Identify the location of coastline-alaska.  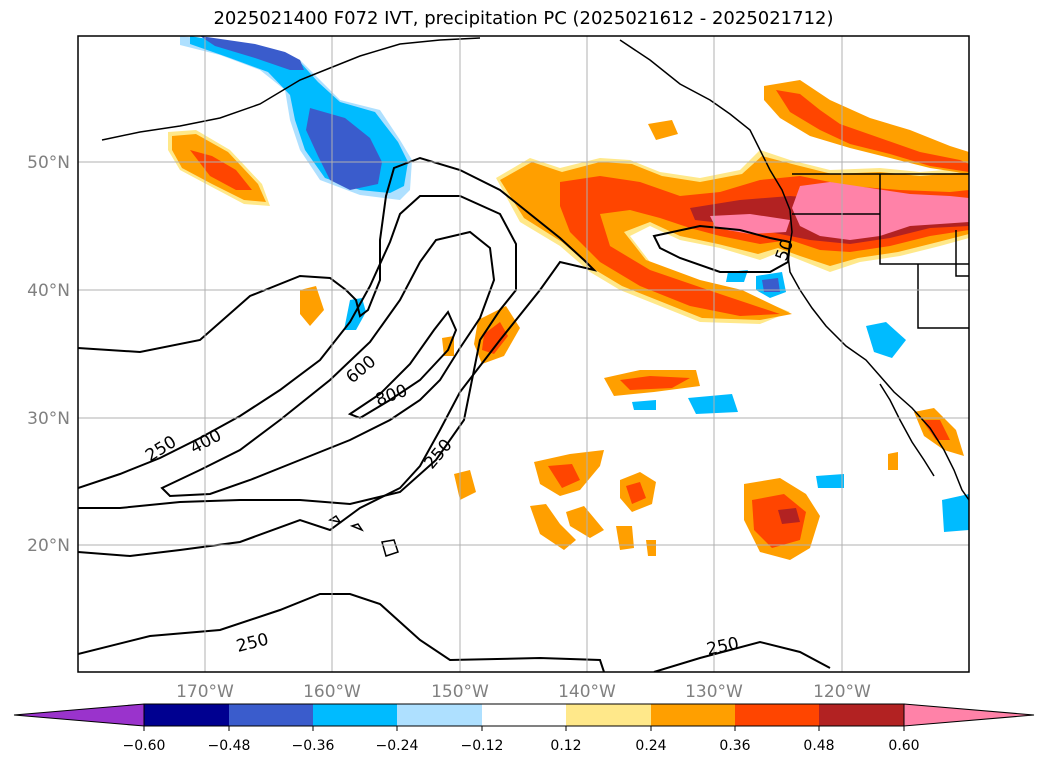
(291, 89).